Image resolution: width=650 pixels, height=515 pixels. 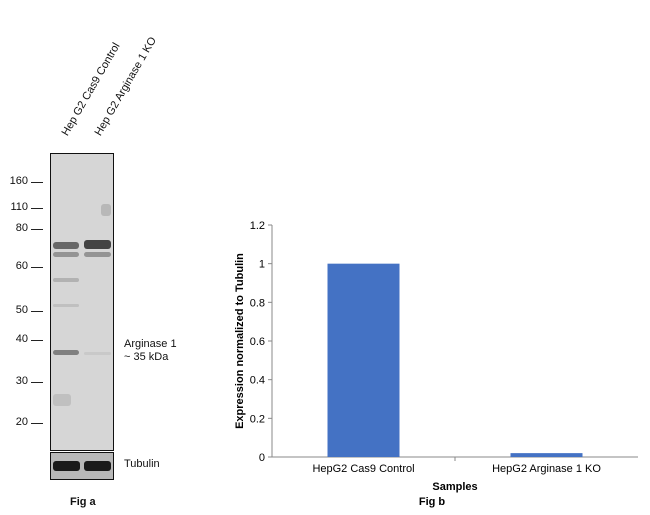 I want to click on mw-marker-50: 50, so click(x=21, y=310).